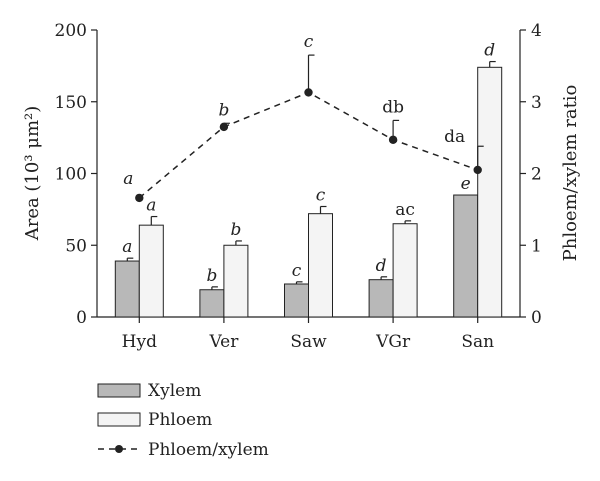 The height and width of the screenshot is (481, 600). Describe the element at coordinates (128, 179) in the screenshot. I see `ratio-significance-label: a` at that location.